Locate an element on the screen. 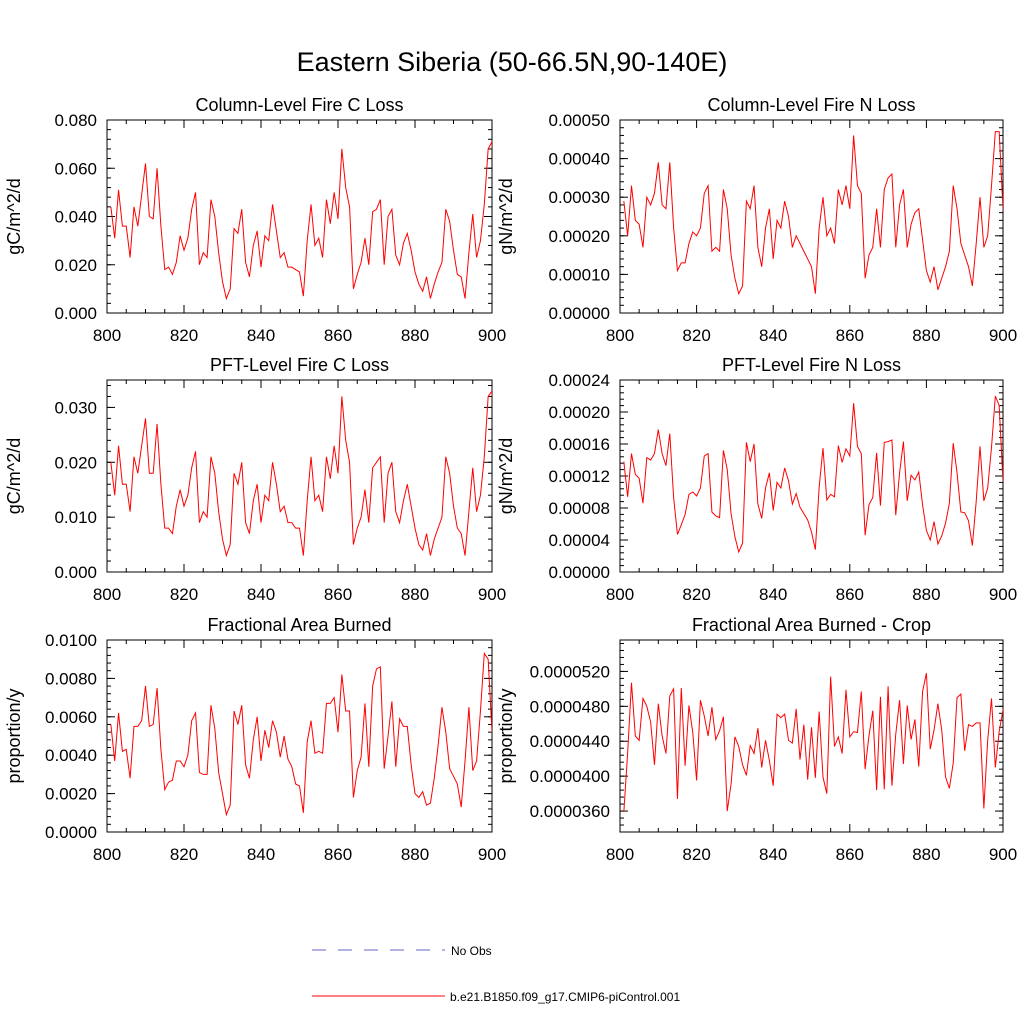 The image size is (1024, 1024). y-tick-label: 0.00024 is located at coordinates (579, 380).